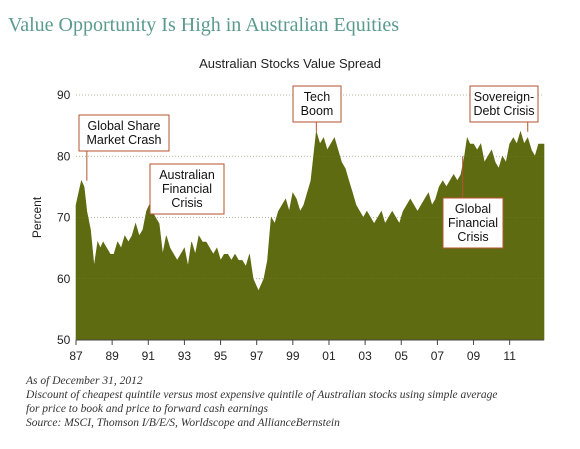 This screenshot has width=580, height=449. I want to click on y-axis-label: Percent, so click(37, 217).